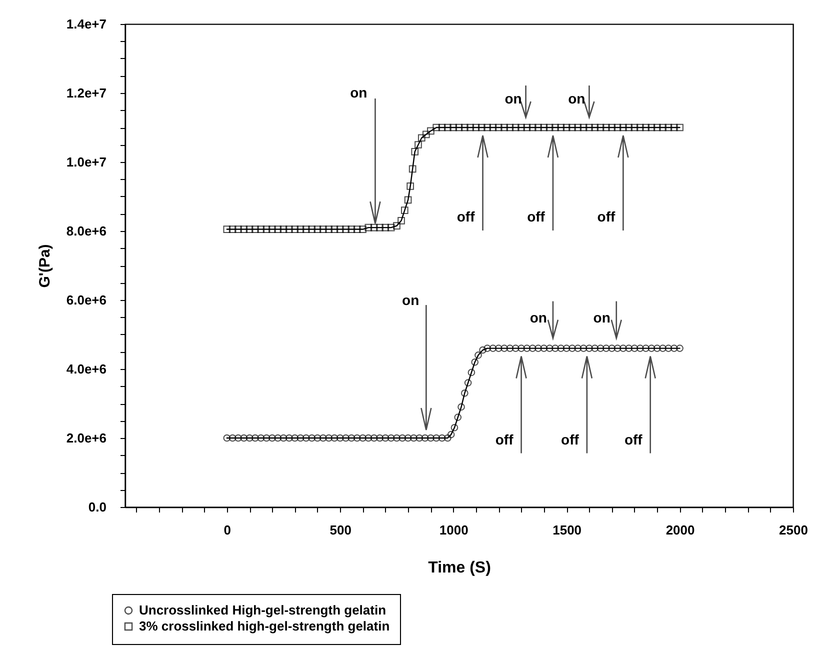  I want to click on legend-label: 3% crosslinked high-gel-strength gelatin, so click(264, 626).